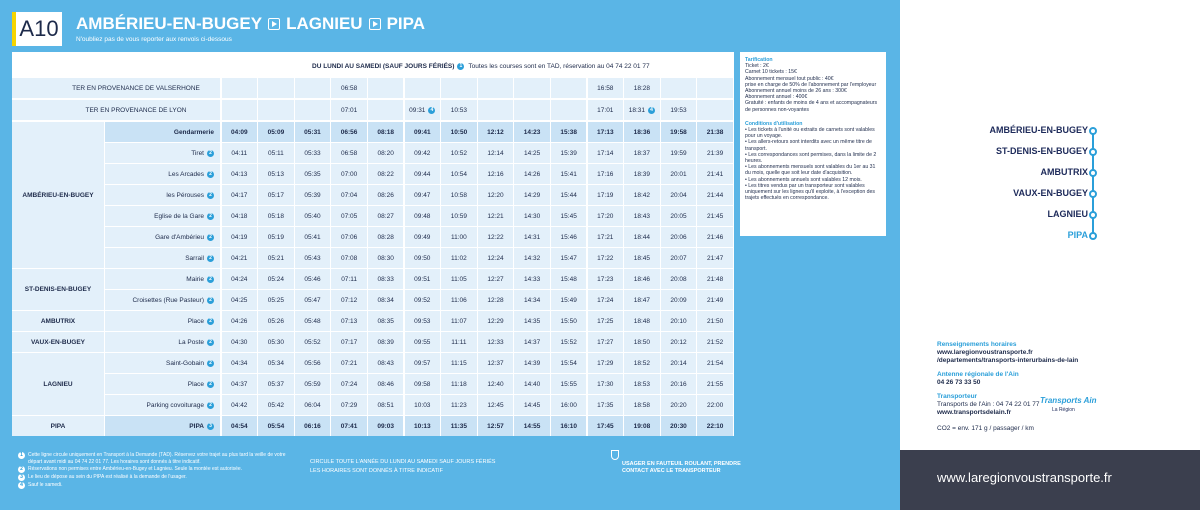  I want to click on time: 11:11, so click(459, 342).